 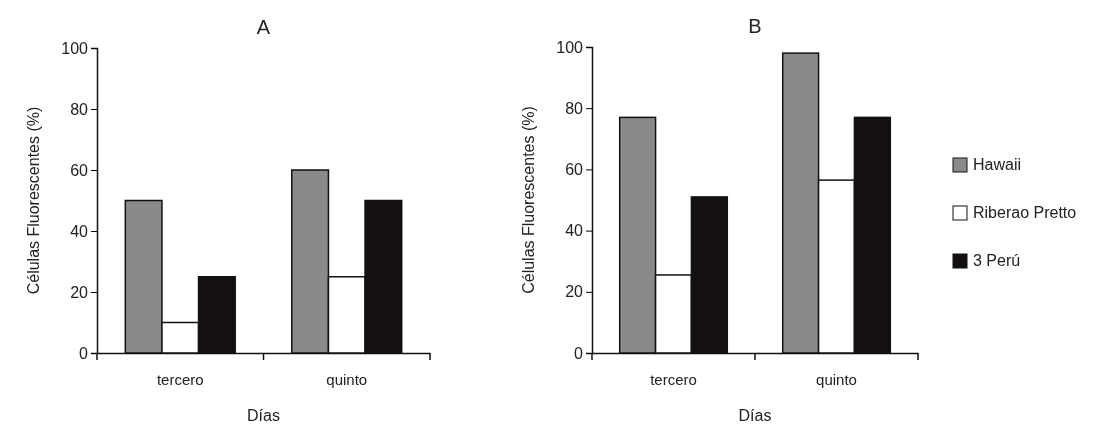 What do you see at coordinates (263, 27) in the screenshot?
I see `chart-title: A` at bounding box center [263, 27].